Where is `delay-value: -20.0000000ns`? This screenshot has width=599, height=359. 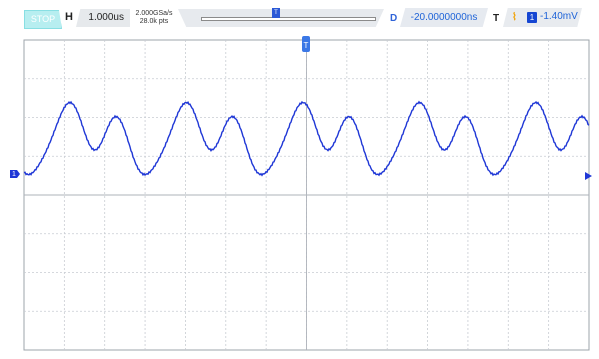
delay-value: -20.0000000ns is located at coordinates (444, 17).